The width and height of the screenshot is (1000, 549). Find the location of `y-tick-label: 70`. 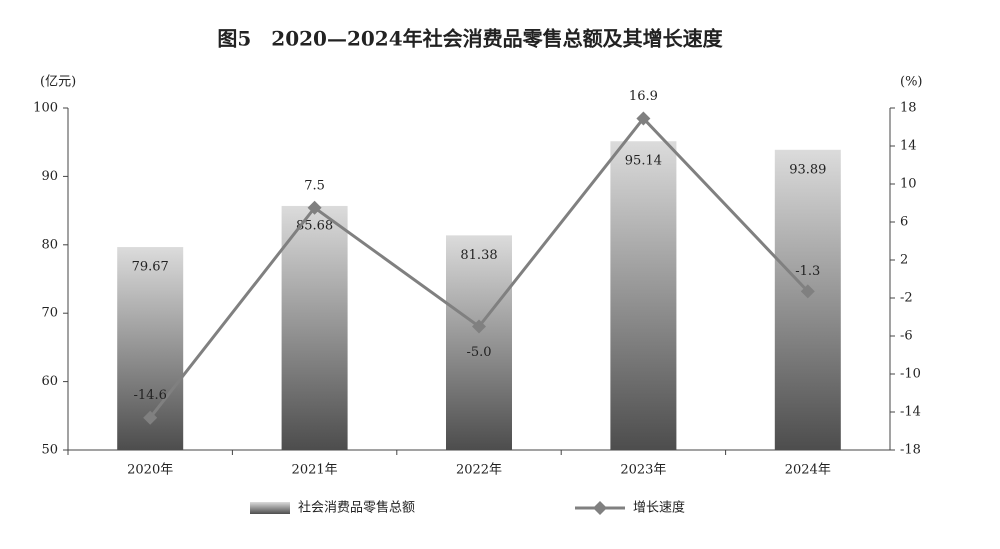

y-tick-label: 70 is located at coordinates (49, 313).